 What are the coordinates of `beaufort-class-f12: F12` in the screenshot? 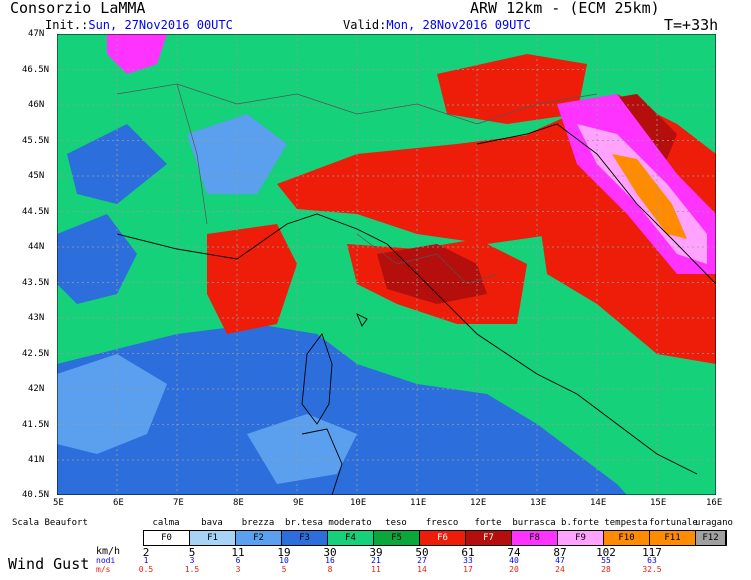 It's located at (711, 538).